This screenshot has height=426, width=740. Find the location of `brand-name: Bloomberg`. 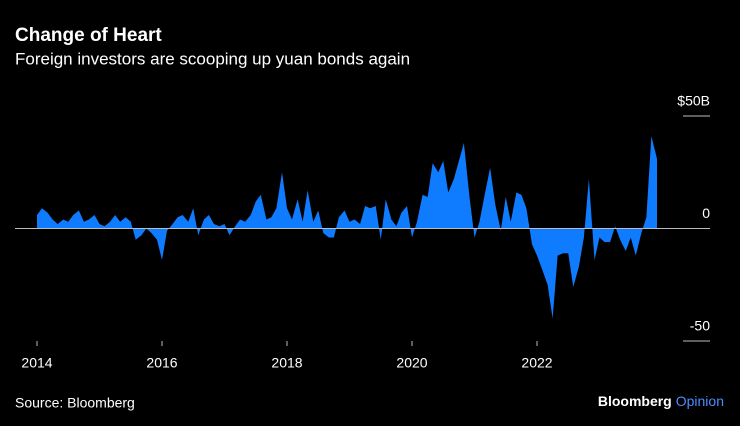

brand-name: Bloomberg is located at coordinates (635, 401).